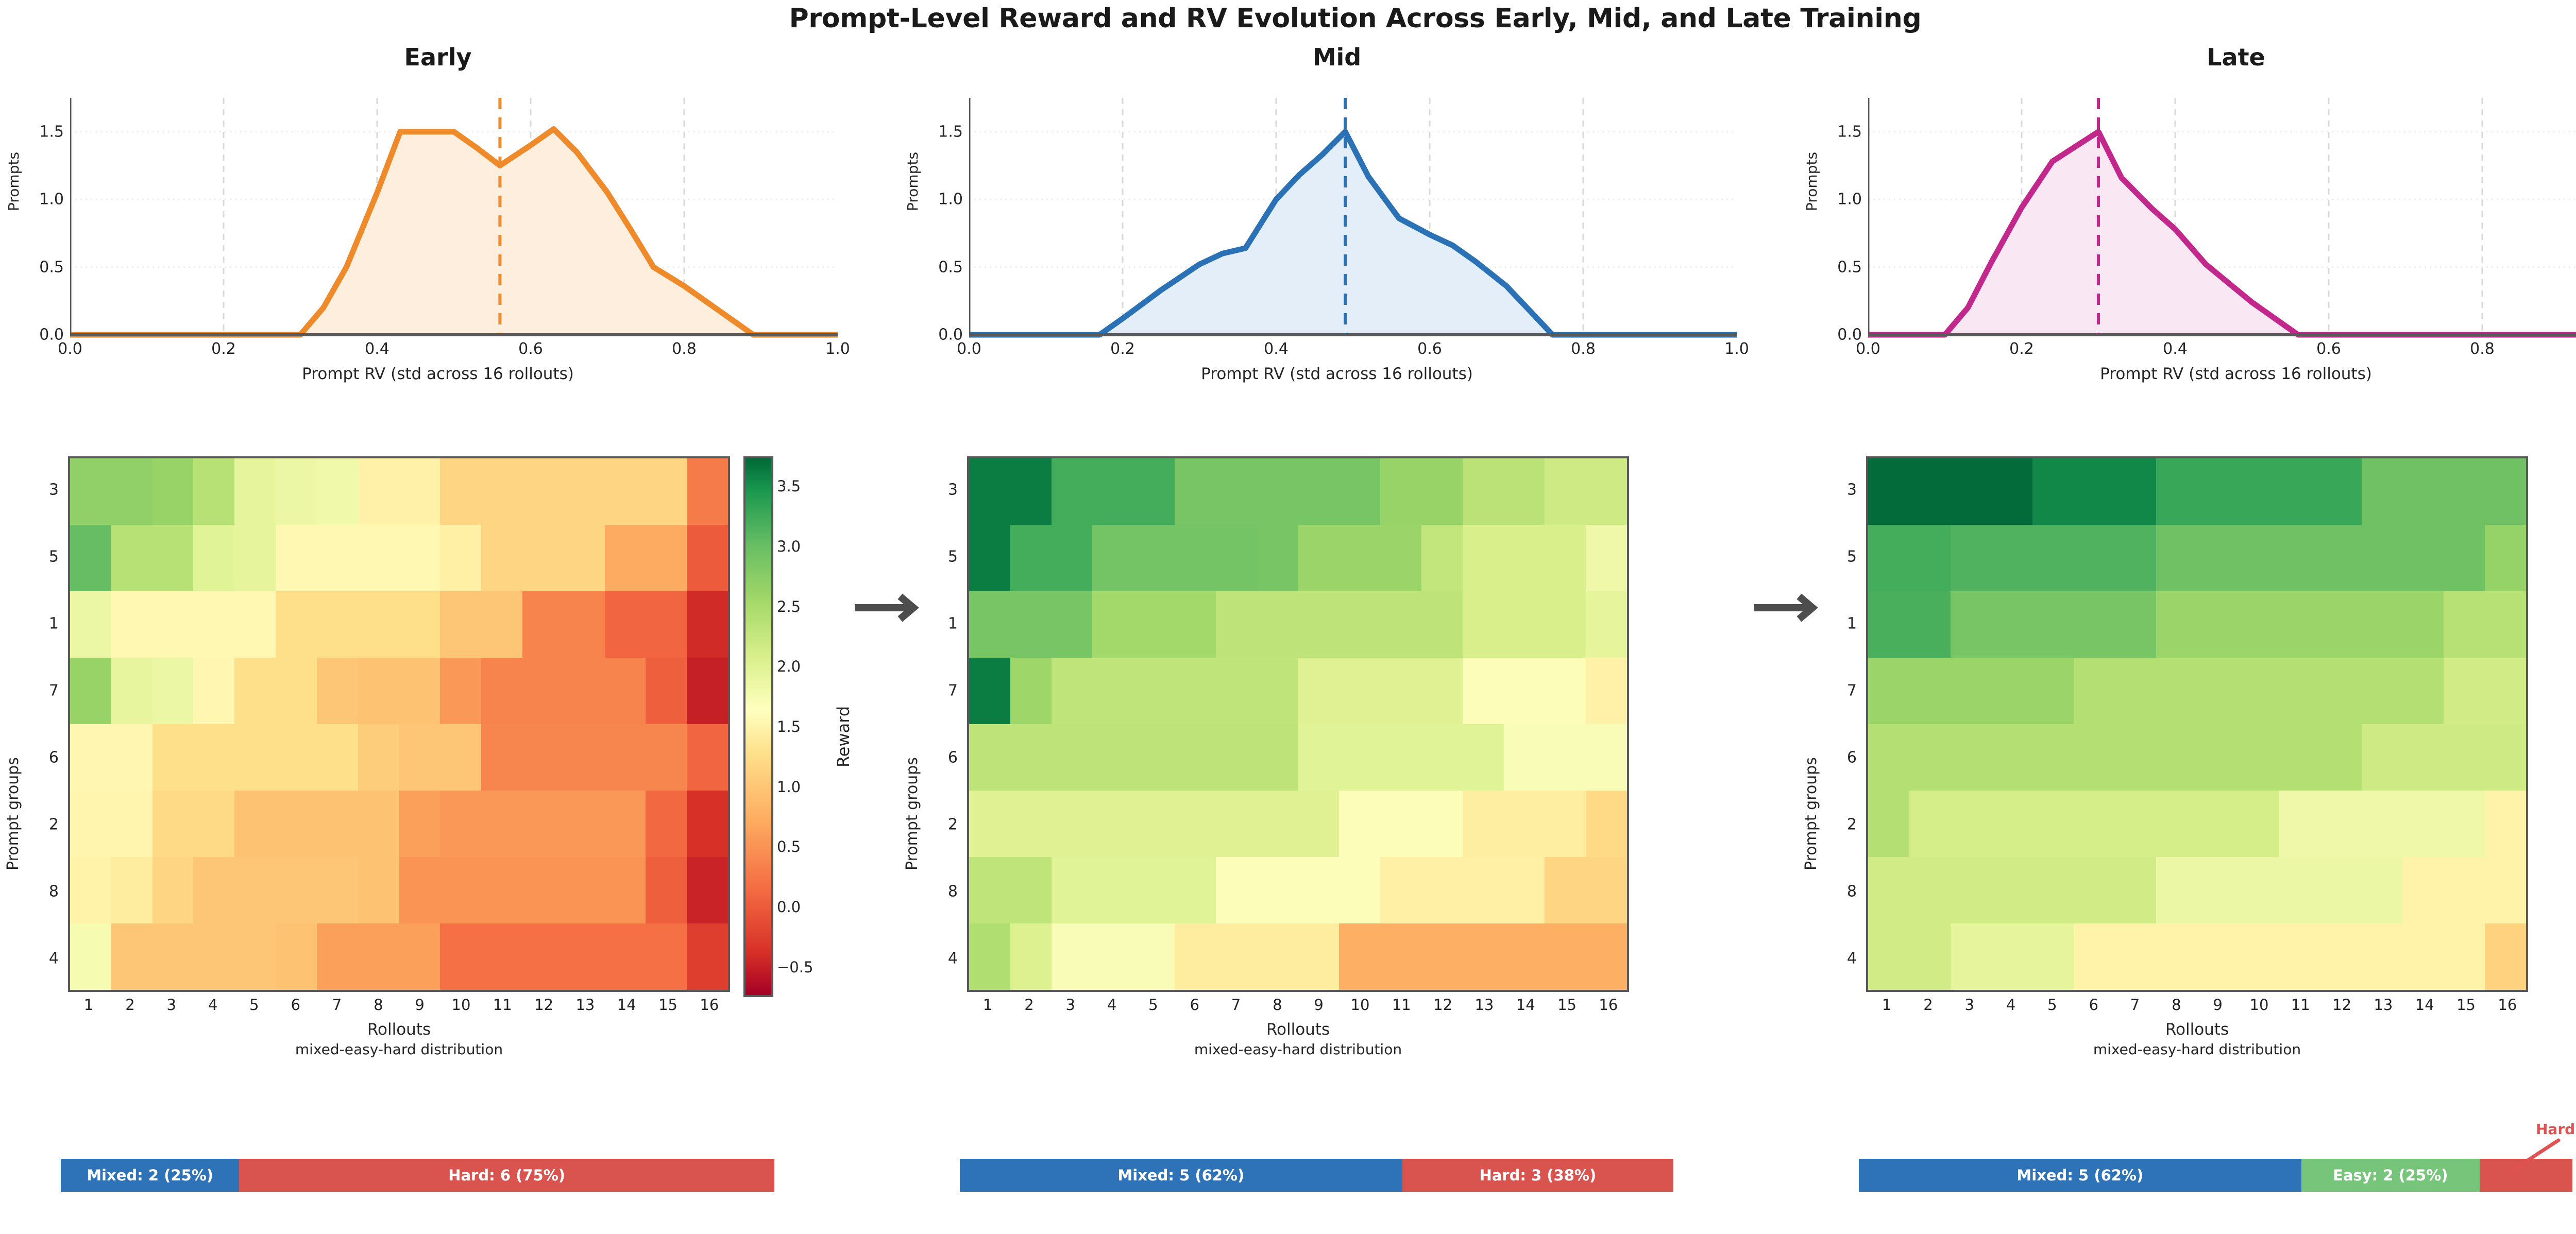 The image size is (2576, 1234). Describe the element at coordinates (1928, 1005) in the screenshot. I see `heatmap-xtick: 2` at that location.